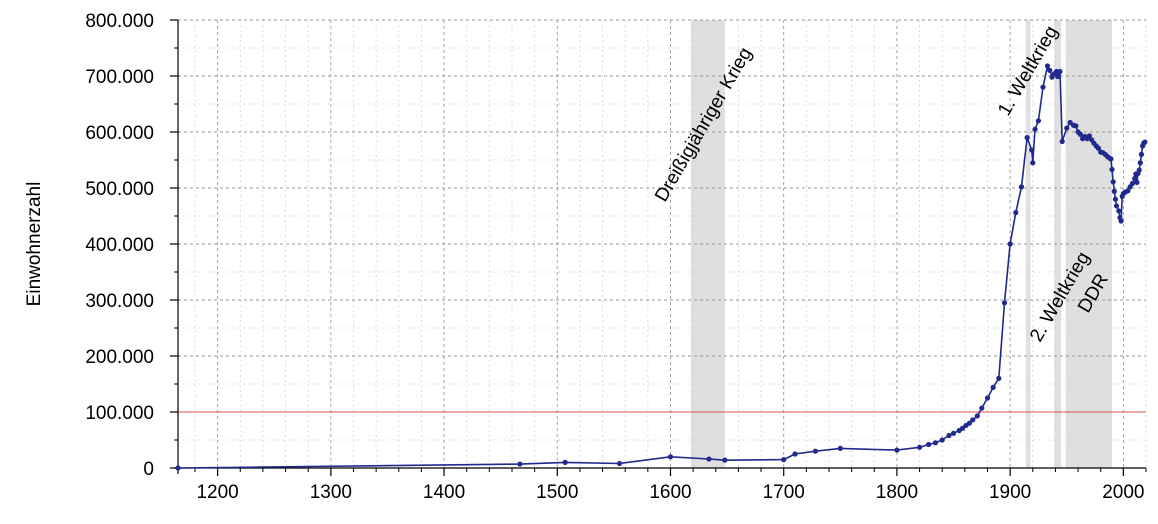  I want to click on y-tick-label: 700.000, so click(119, 77).